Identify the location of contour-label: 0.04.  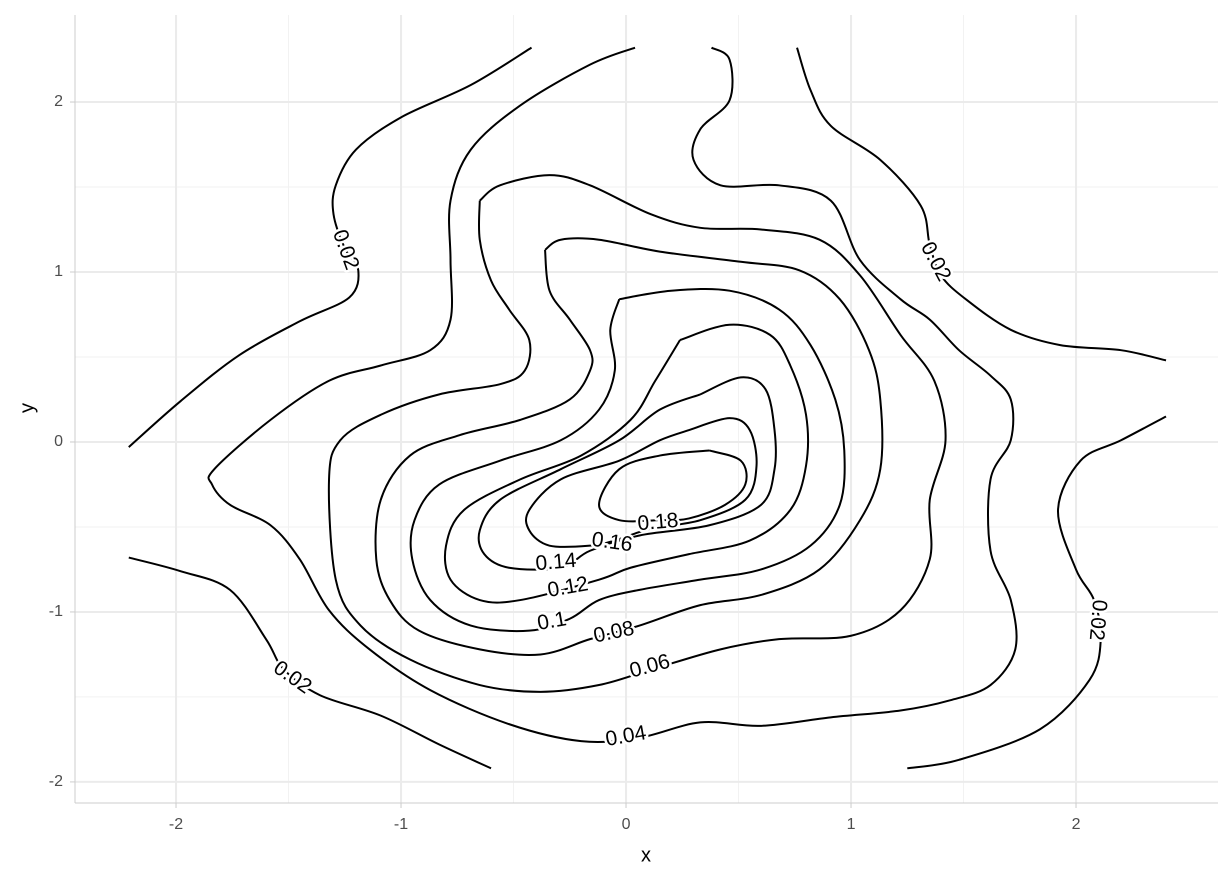
(626, 736).